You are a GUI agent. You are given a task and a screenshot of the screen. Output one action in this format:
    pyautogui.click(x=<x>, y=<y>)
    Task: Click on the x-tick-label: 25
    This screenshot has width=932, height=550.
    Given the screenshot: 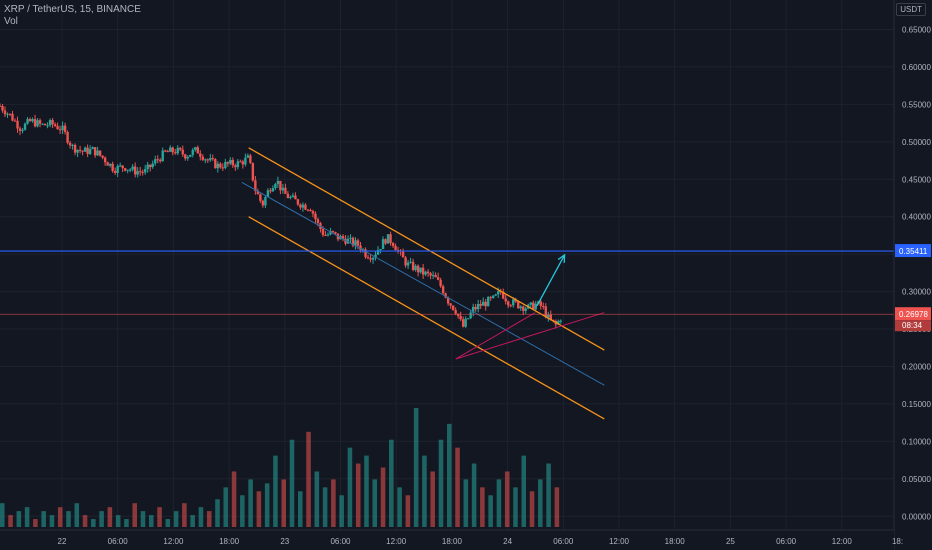 What is the action you would take?
    pyautogui.click(x=730, y=541)
    